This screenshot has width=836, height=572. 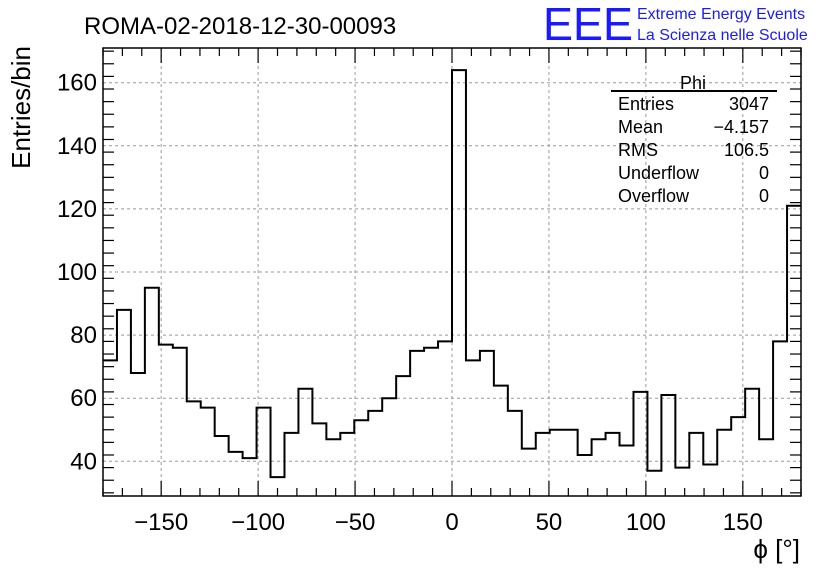 What do you see at coordinates (638, 150) in the screenshot?
I see `stats-label-rms: RMS` at bounding box center [638, 150].